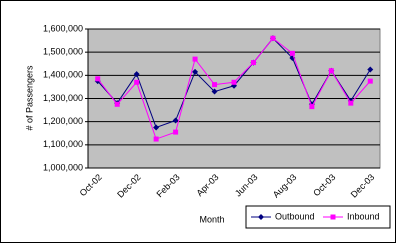 The width and height of the screenshot is (396, 243). Describe the element at coordinates (363, 216) in the screenshot. I see `legend-label: Inbound` at that location.